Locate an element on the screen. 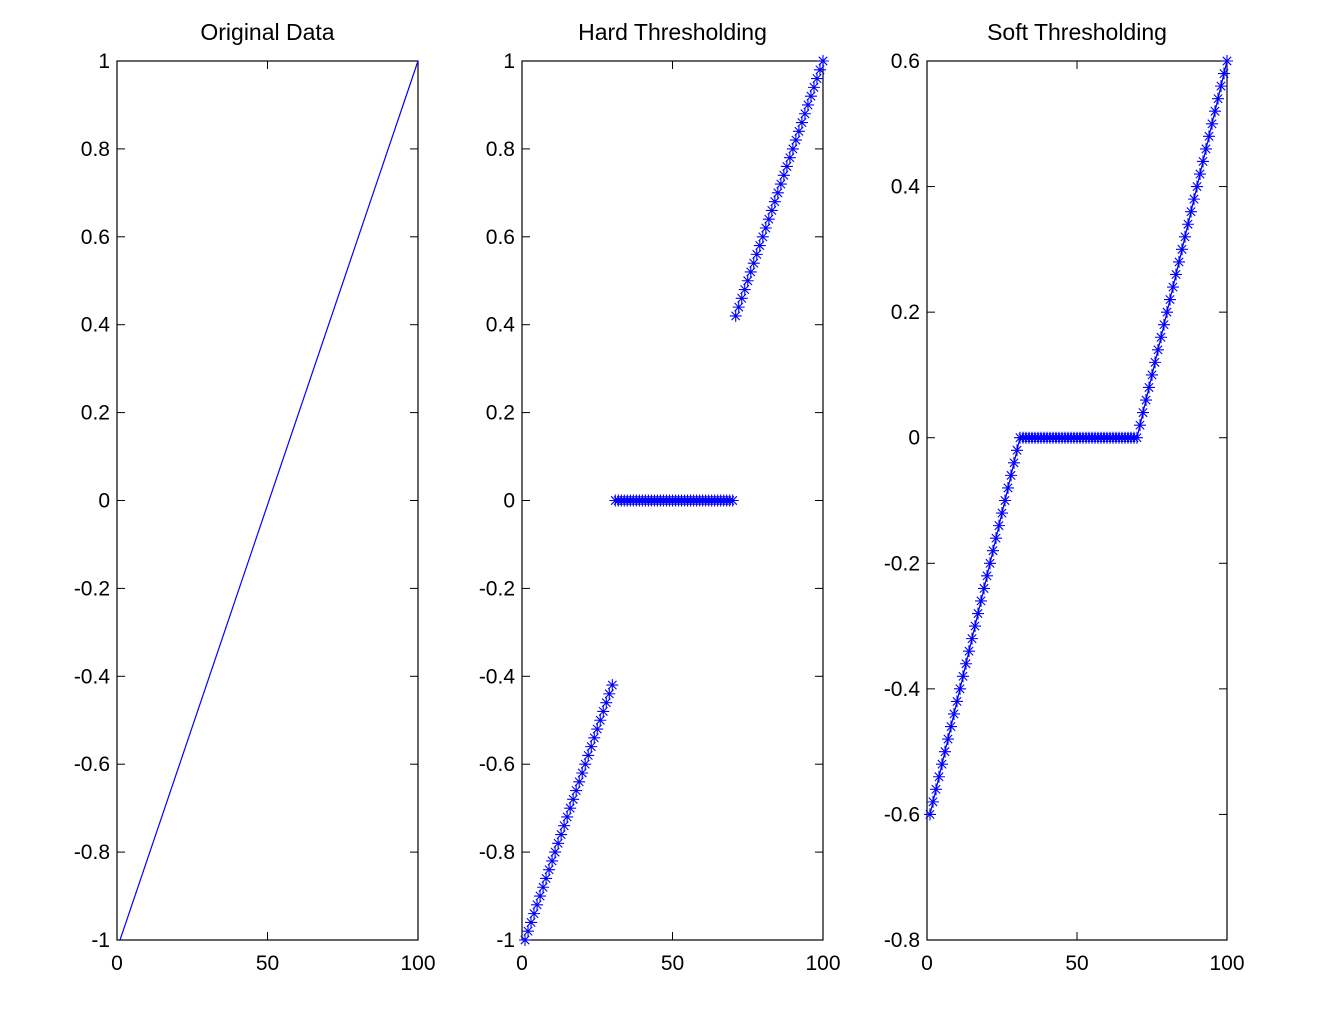 The image size is (1336, 1028). y-tick-label: 0.2 is located at coordinates (95, 413).